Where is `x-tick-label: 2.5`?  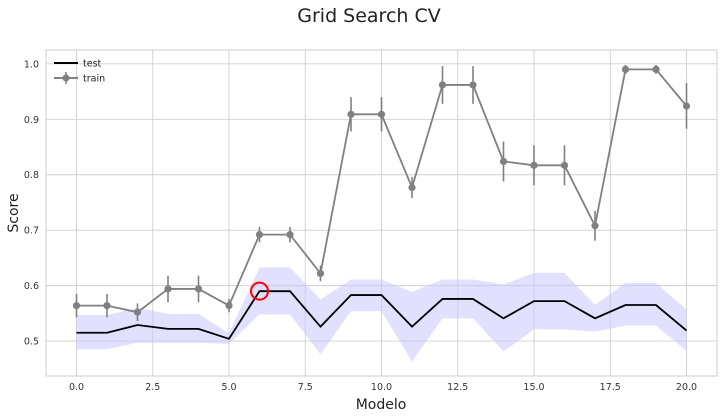
x-tick-label: 2.5 is located at coordinates (152, 387).